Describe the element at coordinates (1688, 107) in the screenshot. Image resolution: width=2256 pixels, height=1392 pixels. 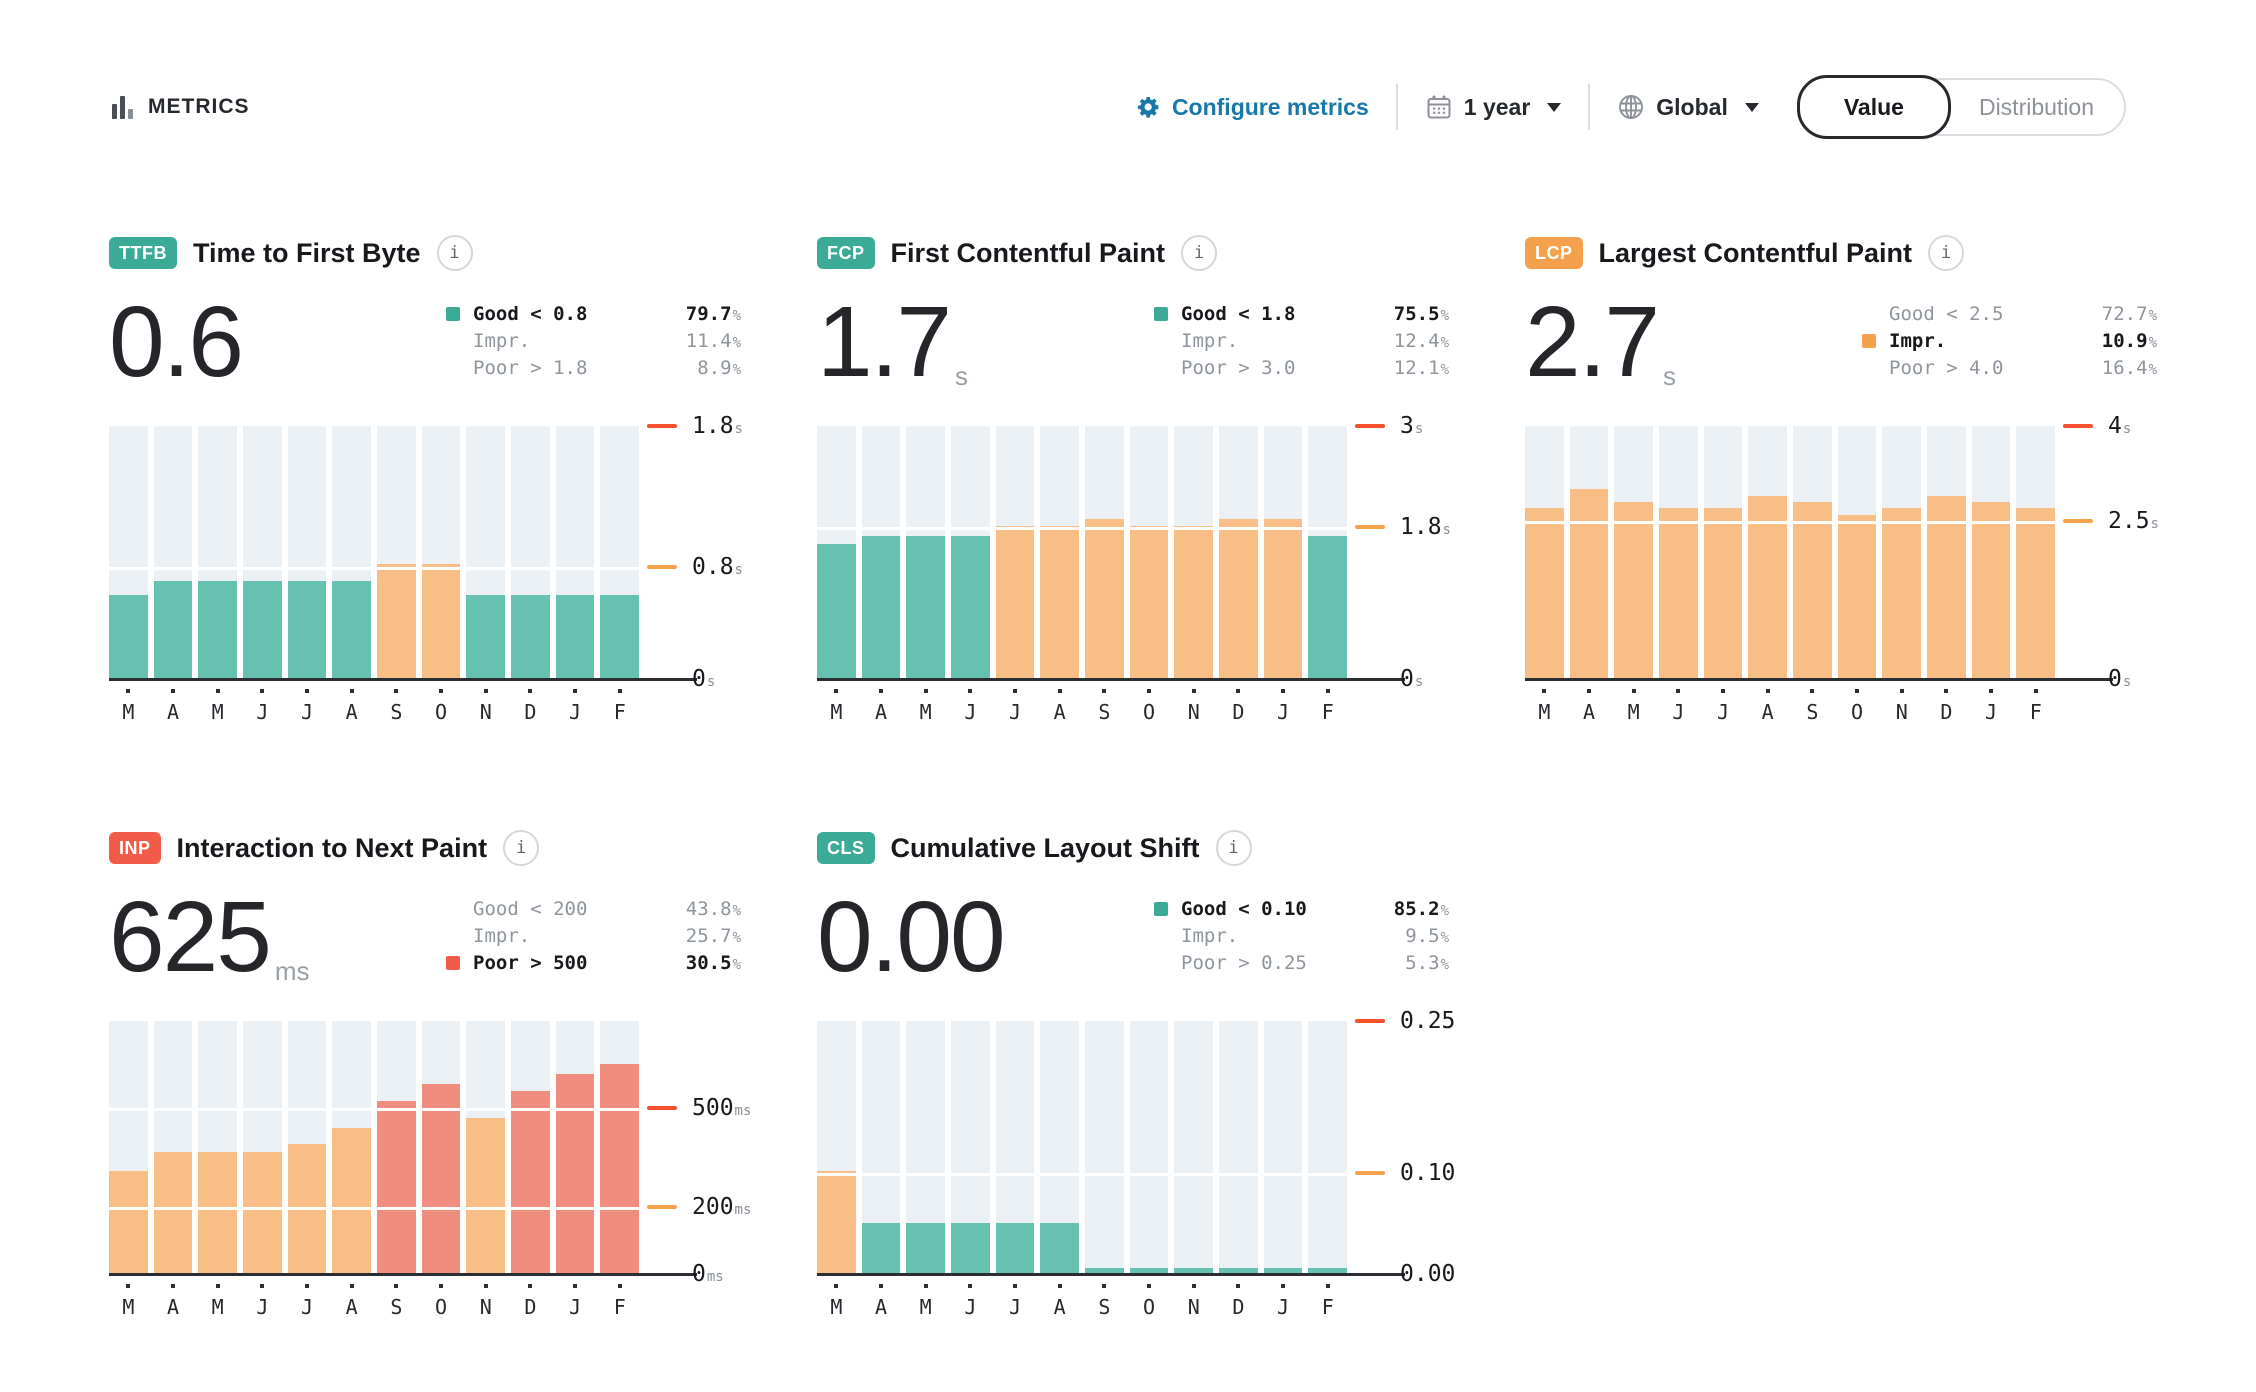
I see `region-dropdown: Global` at that location.